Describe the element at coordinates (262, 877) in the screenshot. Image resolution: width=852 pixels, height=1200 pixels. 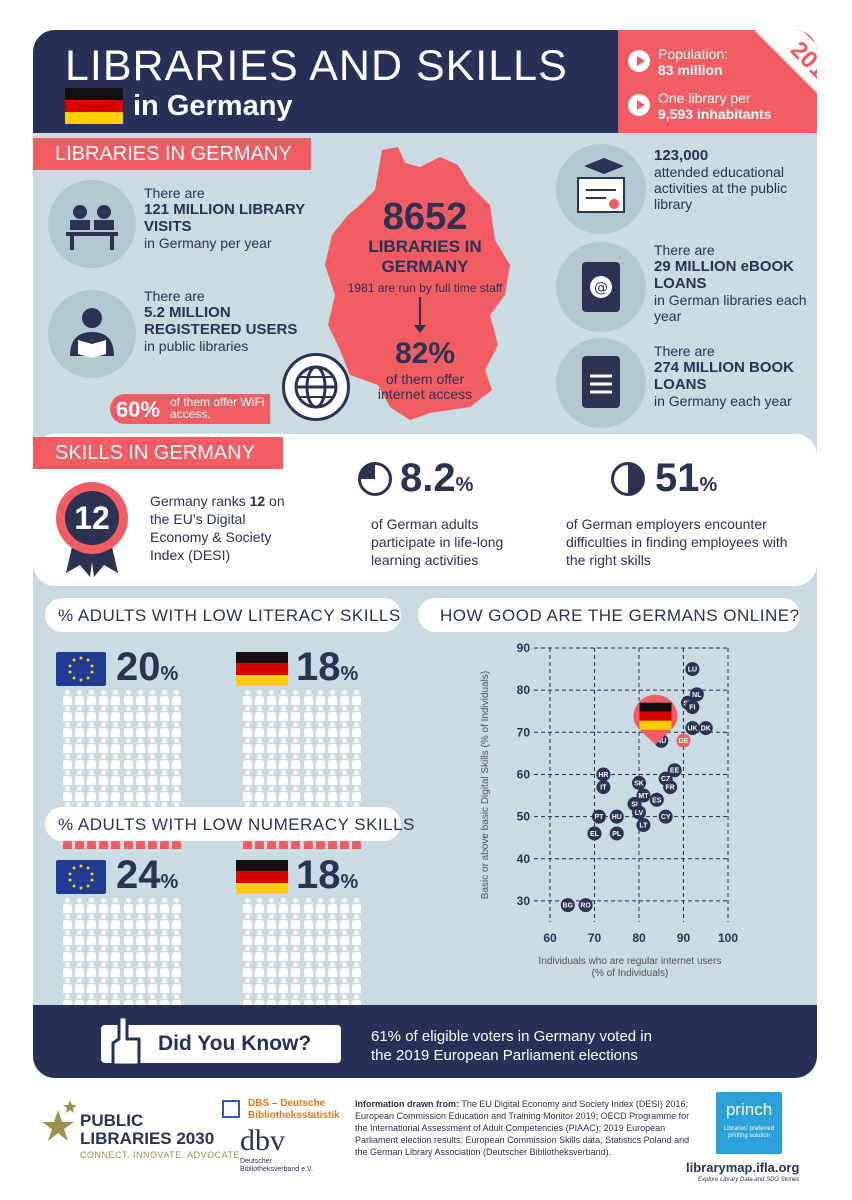
I see `germany-flag-icon` at that location.